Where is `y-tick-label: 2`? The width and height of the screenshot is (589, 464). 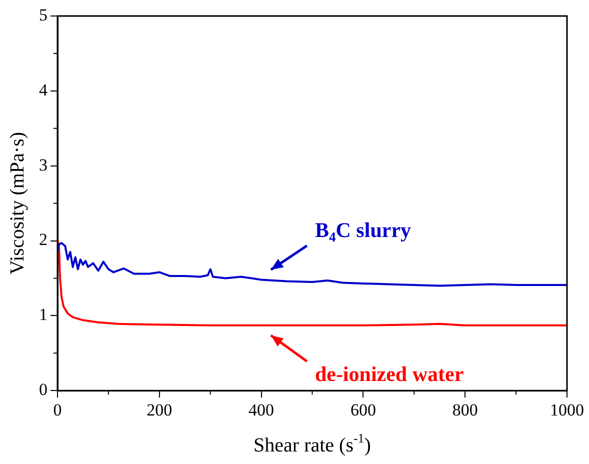
y-tick-label: 2 is located at coordinates (43, 240).